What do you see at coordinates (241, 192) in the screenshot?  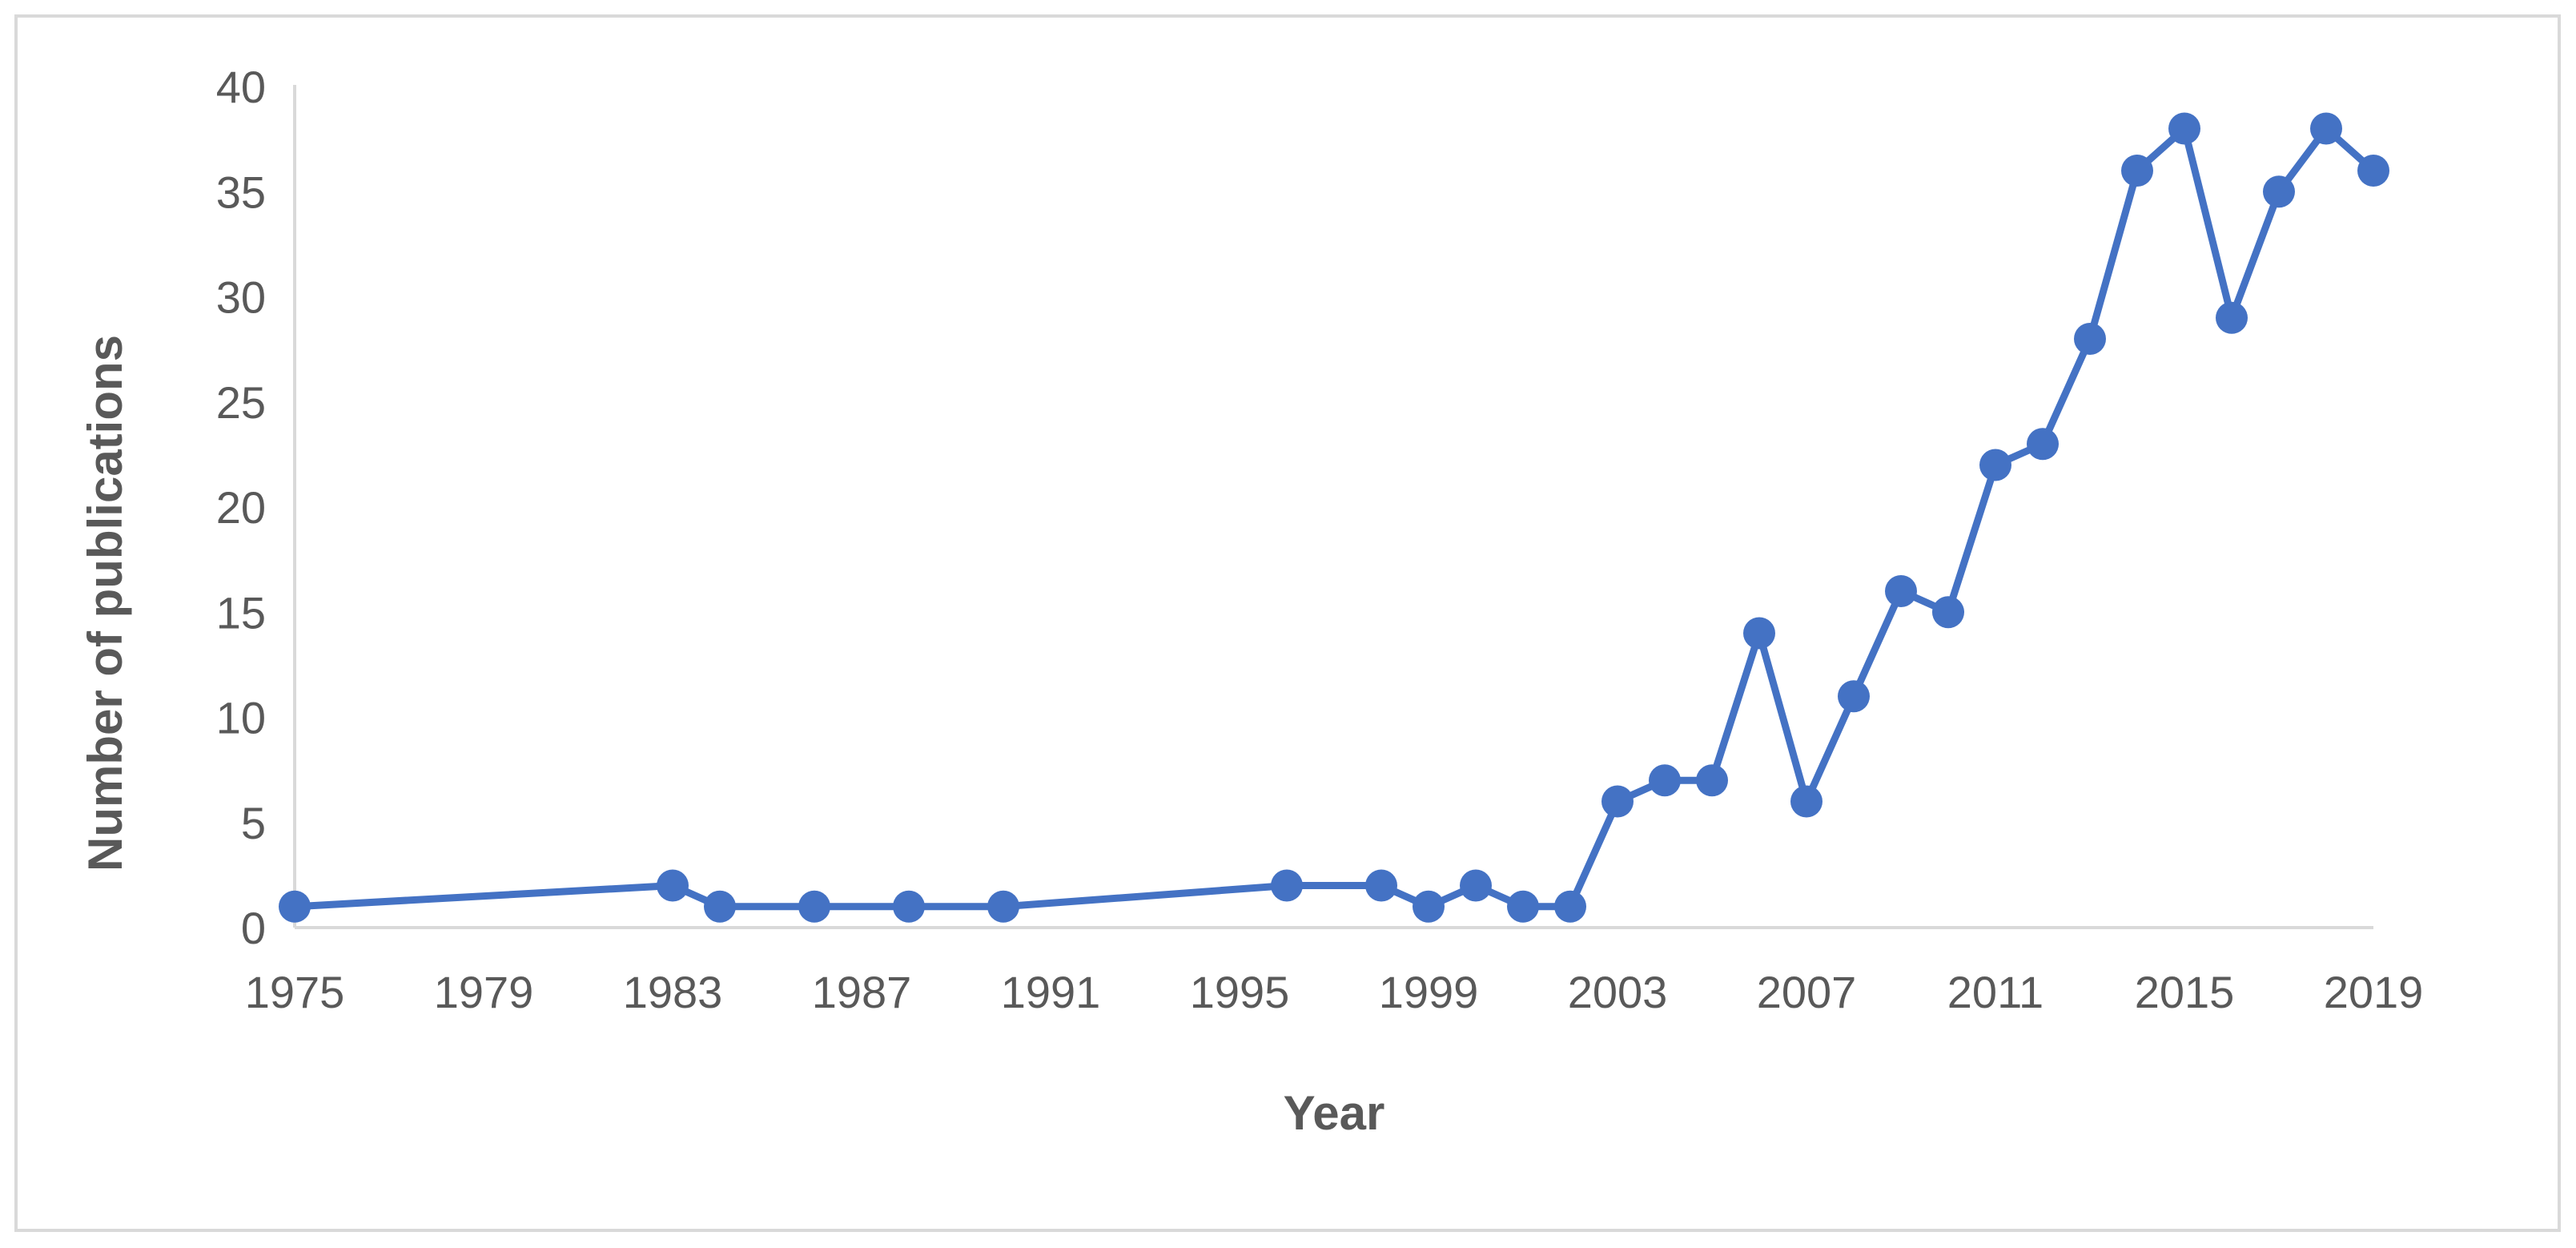 I see `y-tick-label: 35` at bounding box center [241, 192].